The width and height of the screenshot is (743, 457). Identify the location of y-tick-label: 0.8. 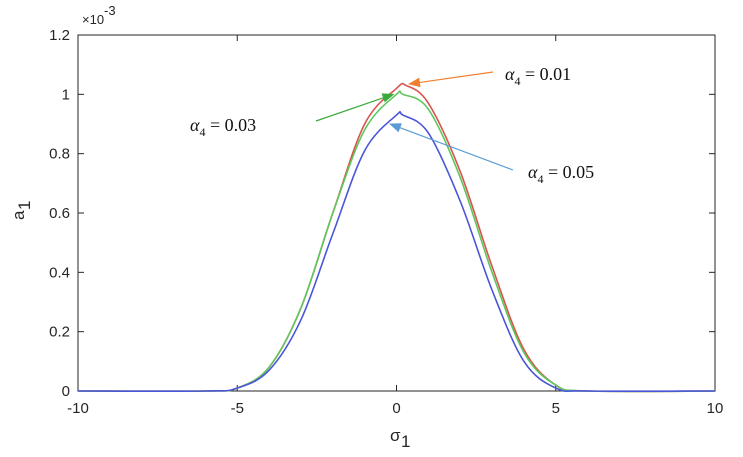
(59, 154).